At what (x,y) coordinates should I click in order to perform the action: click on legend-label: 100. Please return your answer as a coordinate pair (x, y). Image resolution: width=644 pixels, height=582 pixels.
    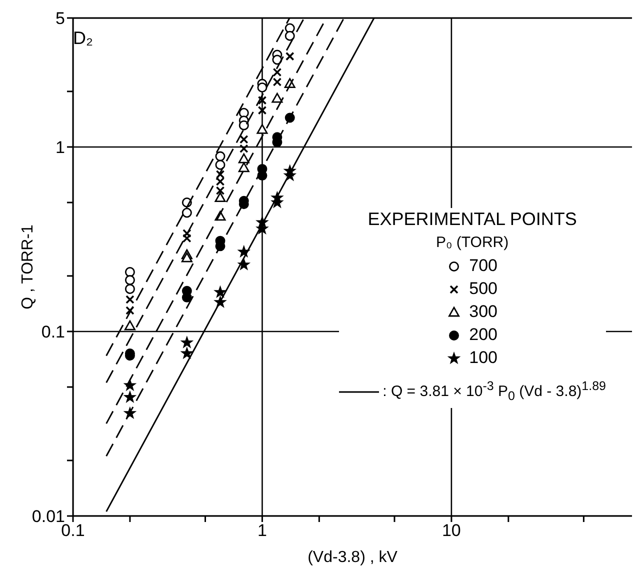
    Looking at the image, I should click on (483, 358).